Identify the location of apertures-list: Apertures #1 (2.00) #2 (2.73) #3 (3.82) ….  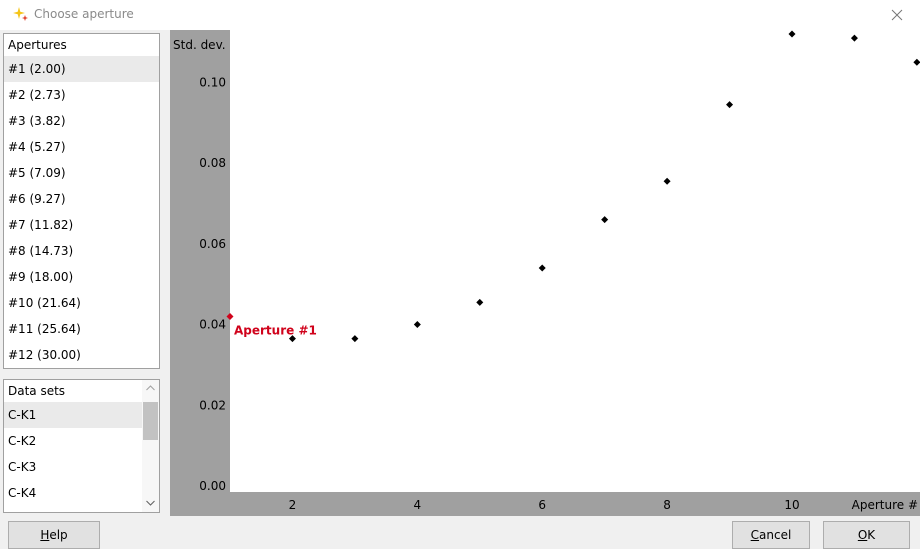
(81, 201).